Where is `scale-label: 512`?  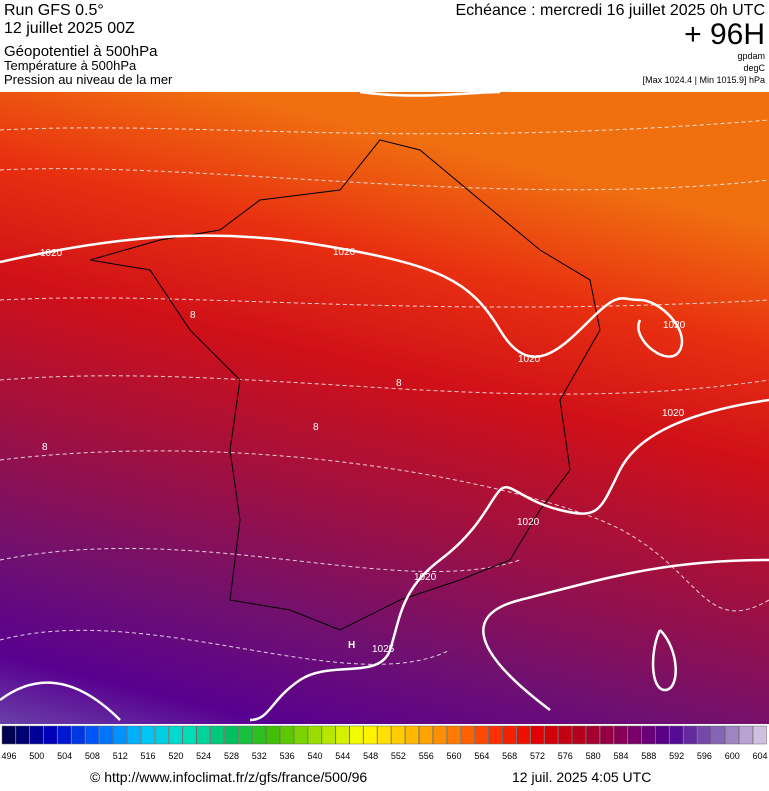 scale-label: 512 is located at coordinates (120, 756).